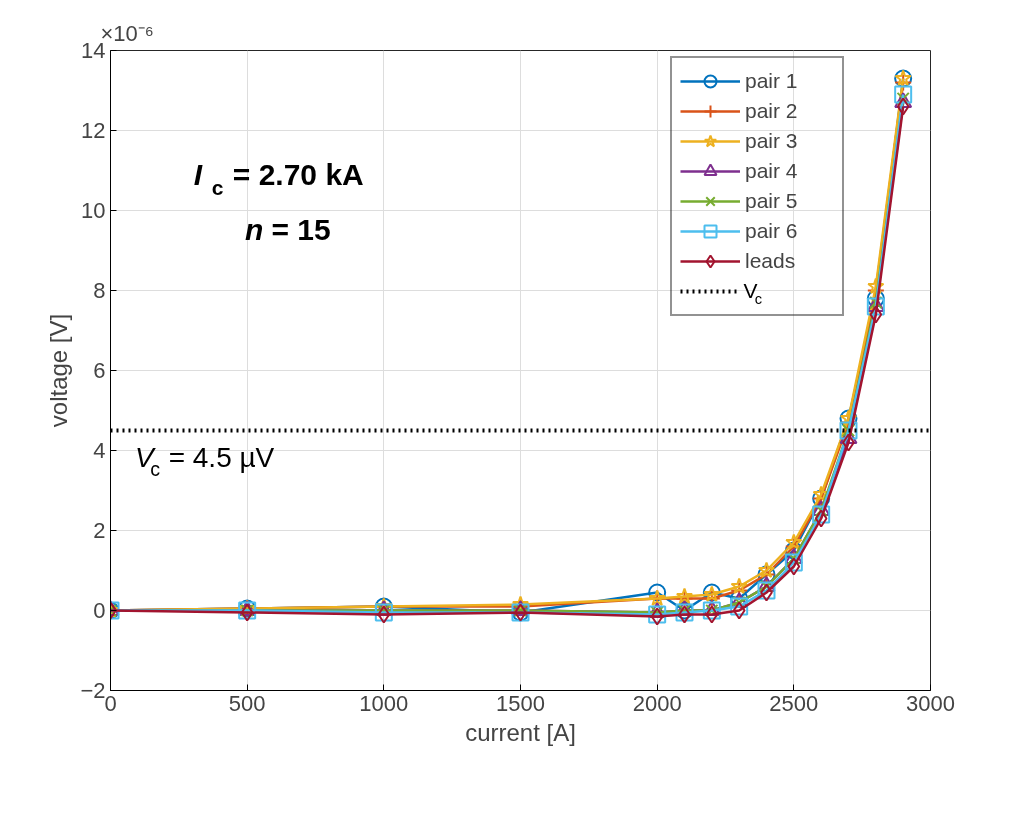 The height and width of the screenshot is (832, 1015). Describe the element at coordinates (93, 50) in the screenshot. I see `y-tick-label: 14` at that location.